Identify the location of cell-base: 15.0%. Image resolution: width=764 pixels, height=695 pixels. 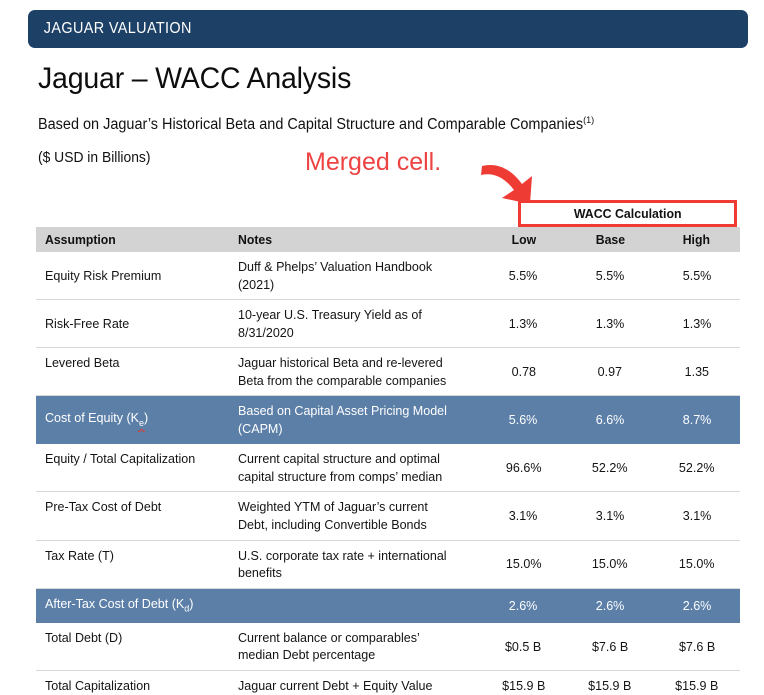
(610, 564).